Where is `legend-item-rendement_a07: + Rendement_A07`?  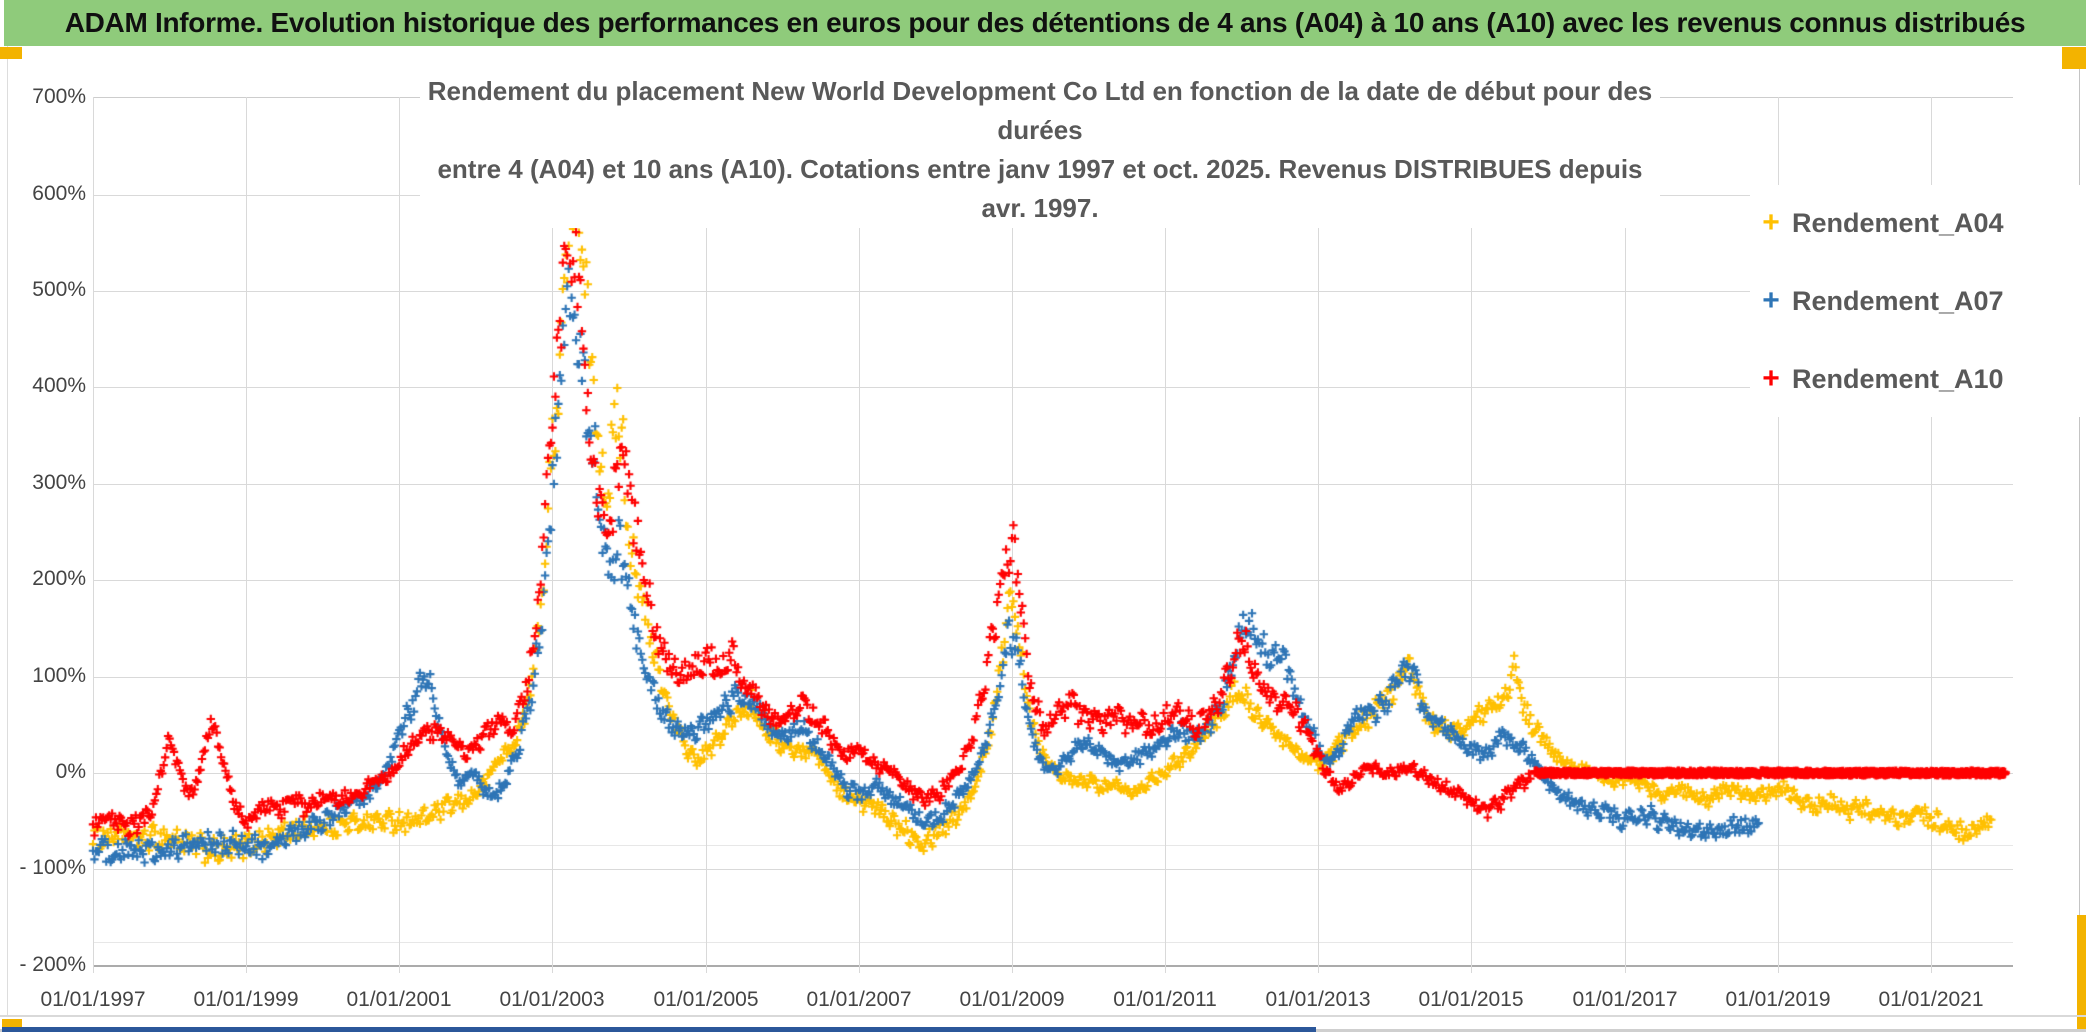 legend-item-rendement_a07: + Rendement_A07 is located at coordinates (1916, 301).